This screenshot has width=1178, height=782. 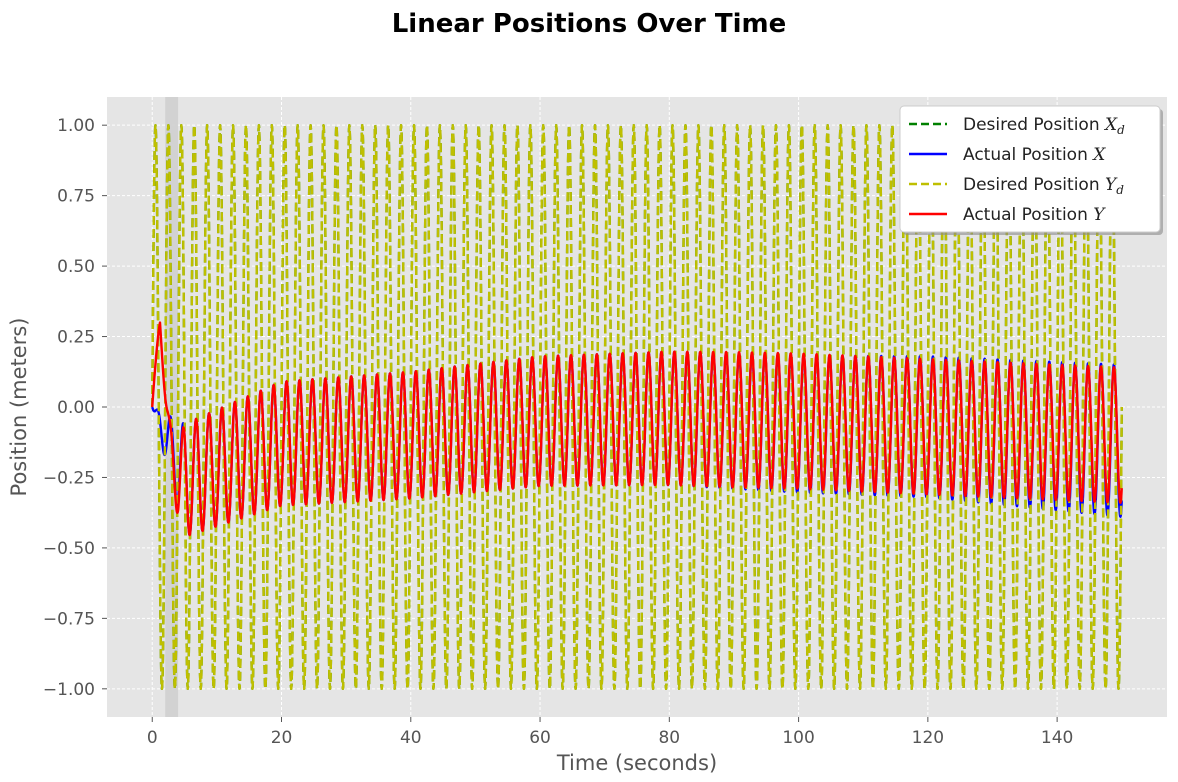 I want to click on x-tick-label: 60, so click(x=540, y=738).